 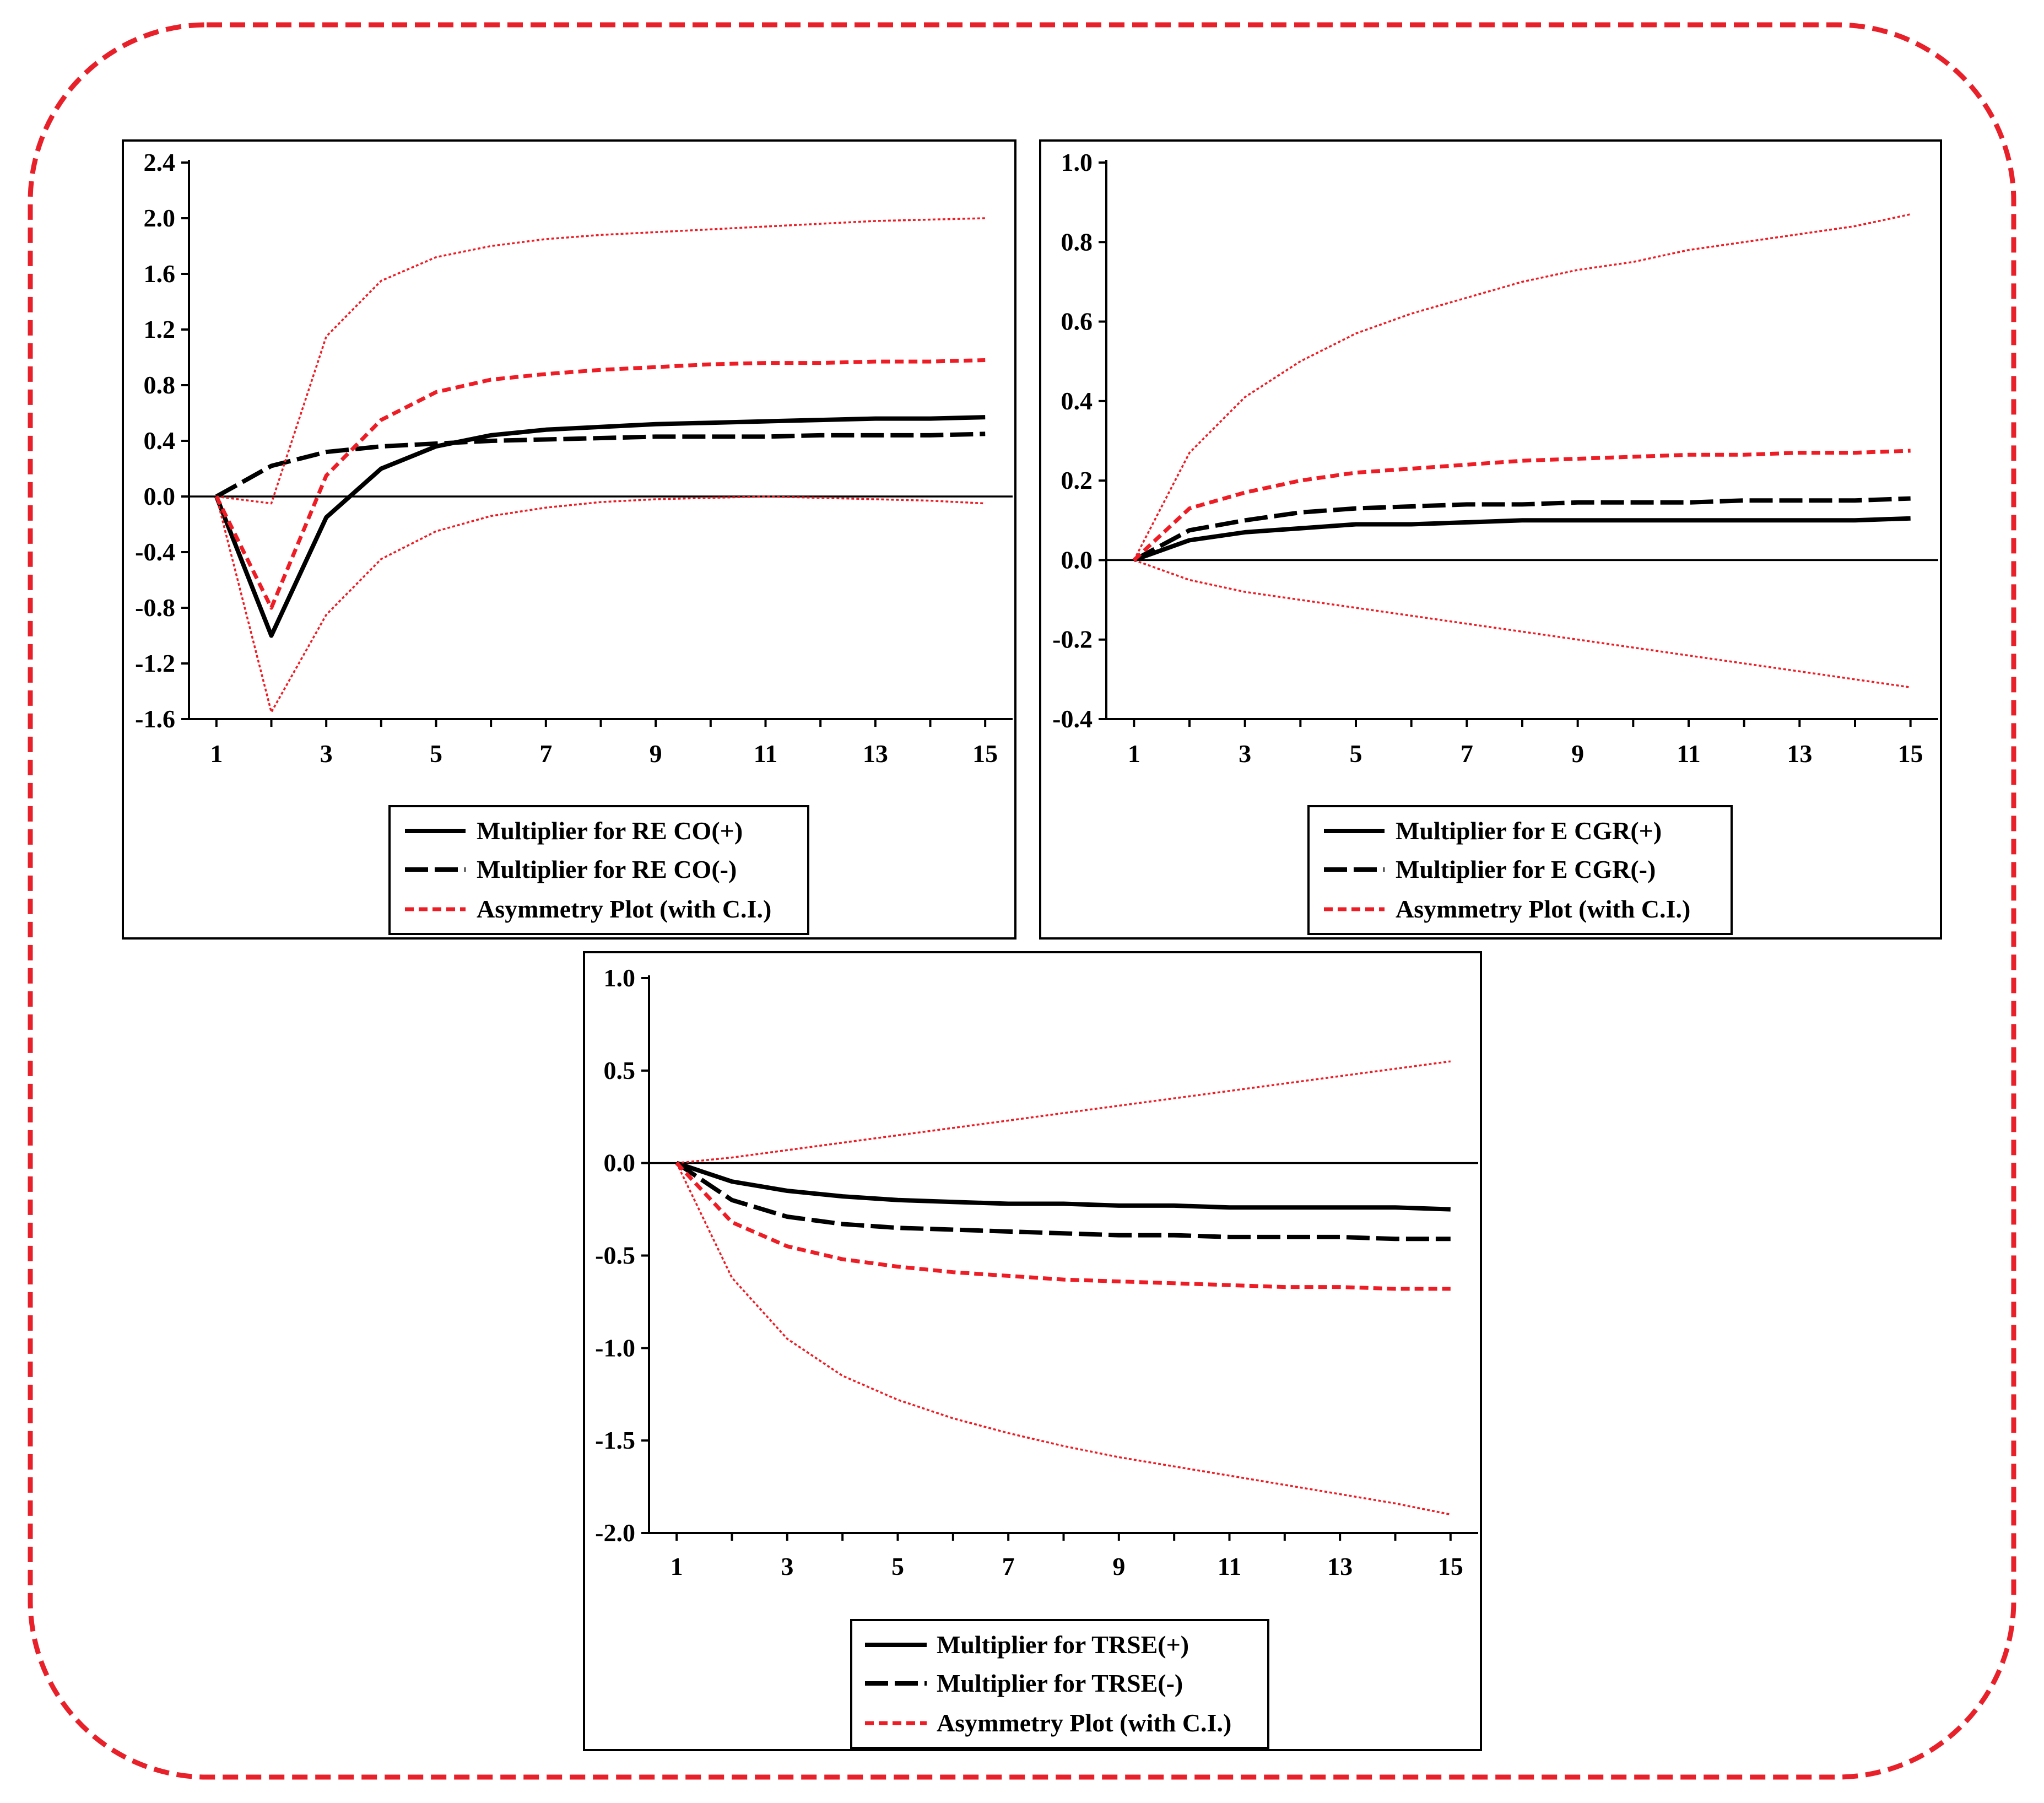 I want to click on y-tick-label: -1.0, so click(x=615, y=1348).